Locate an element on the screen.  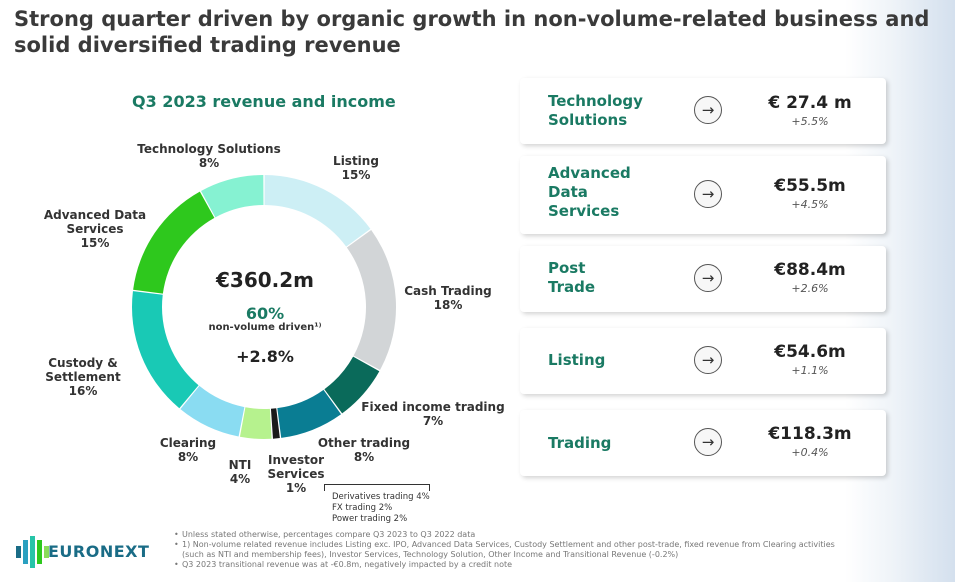
center-non-volume-label: non-volume driven¹⁾ is located at coordinates (265, 327).